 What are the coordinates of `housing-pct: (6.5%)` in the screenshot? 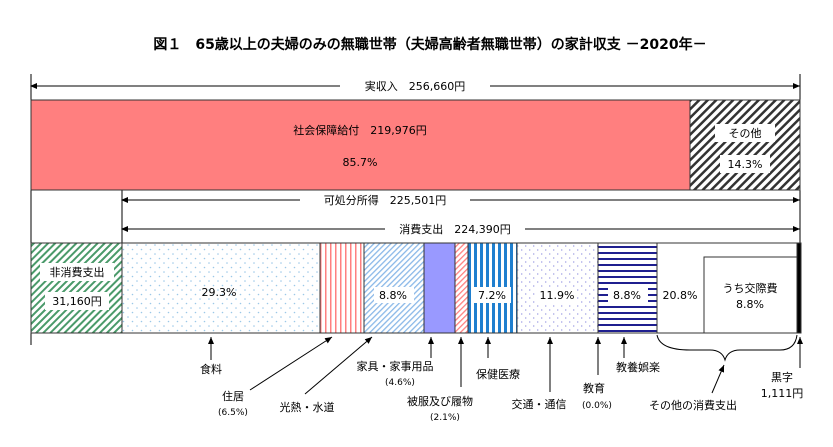 It's located at (233, 413).